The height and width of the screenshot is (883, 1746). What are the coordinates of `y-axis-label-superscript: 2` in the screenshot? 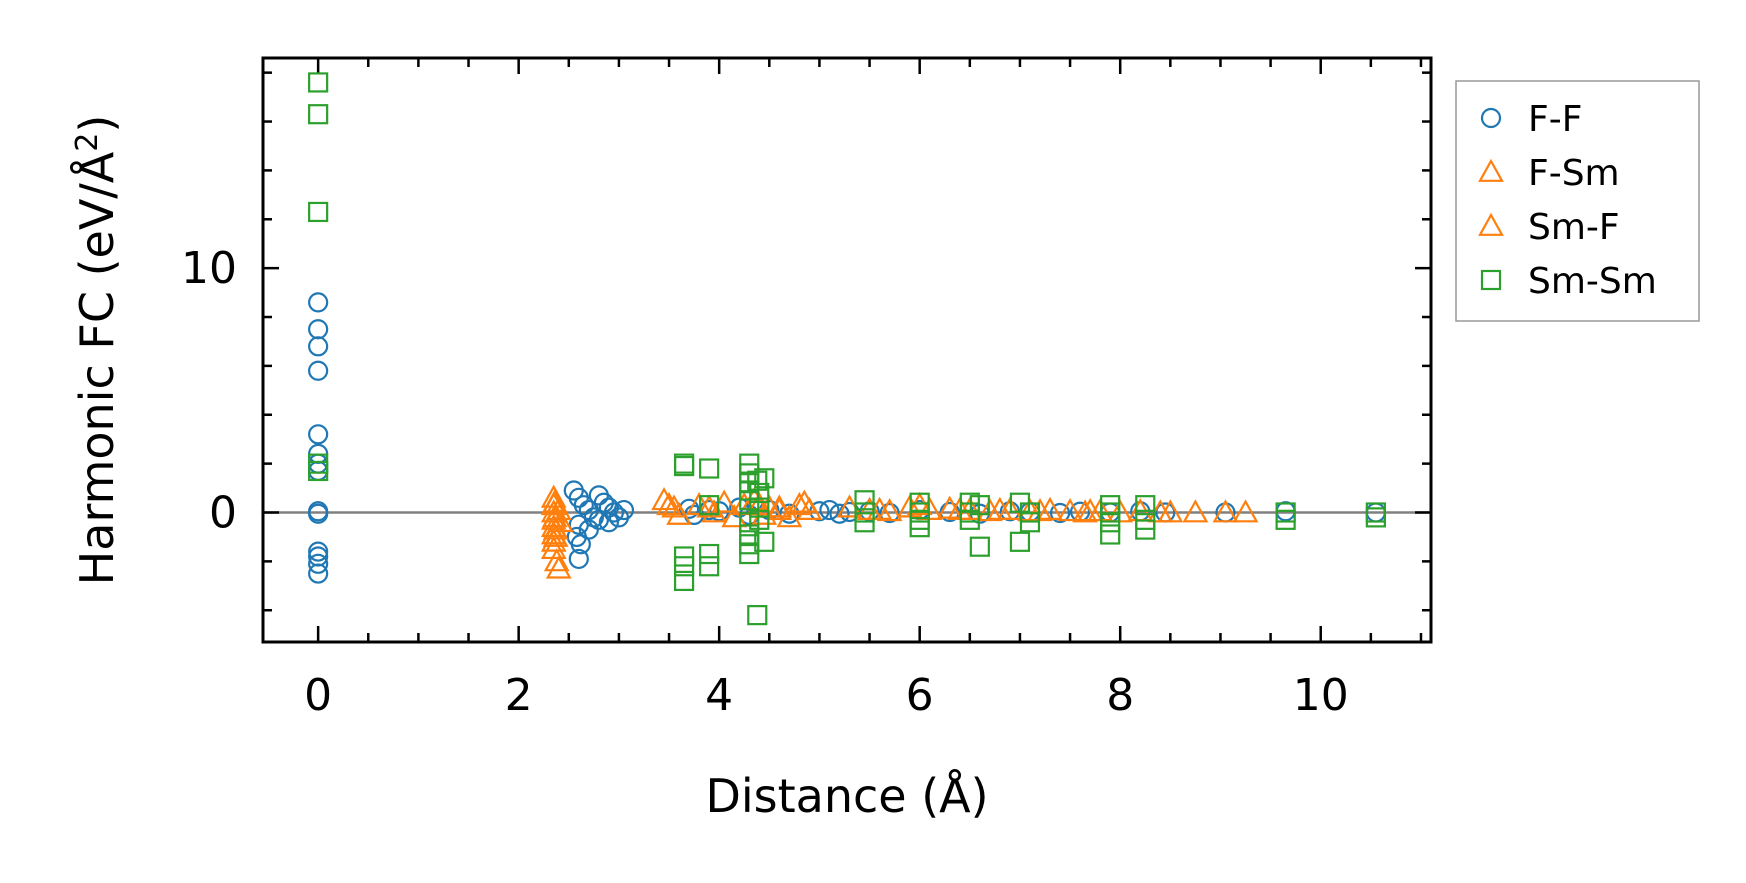 It's located at (87, 142).